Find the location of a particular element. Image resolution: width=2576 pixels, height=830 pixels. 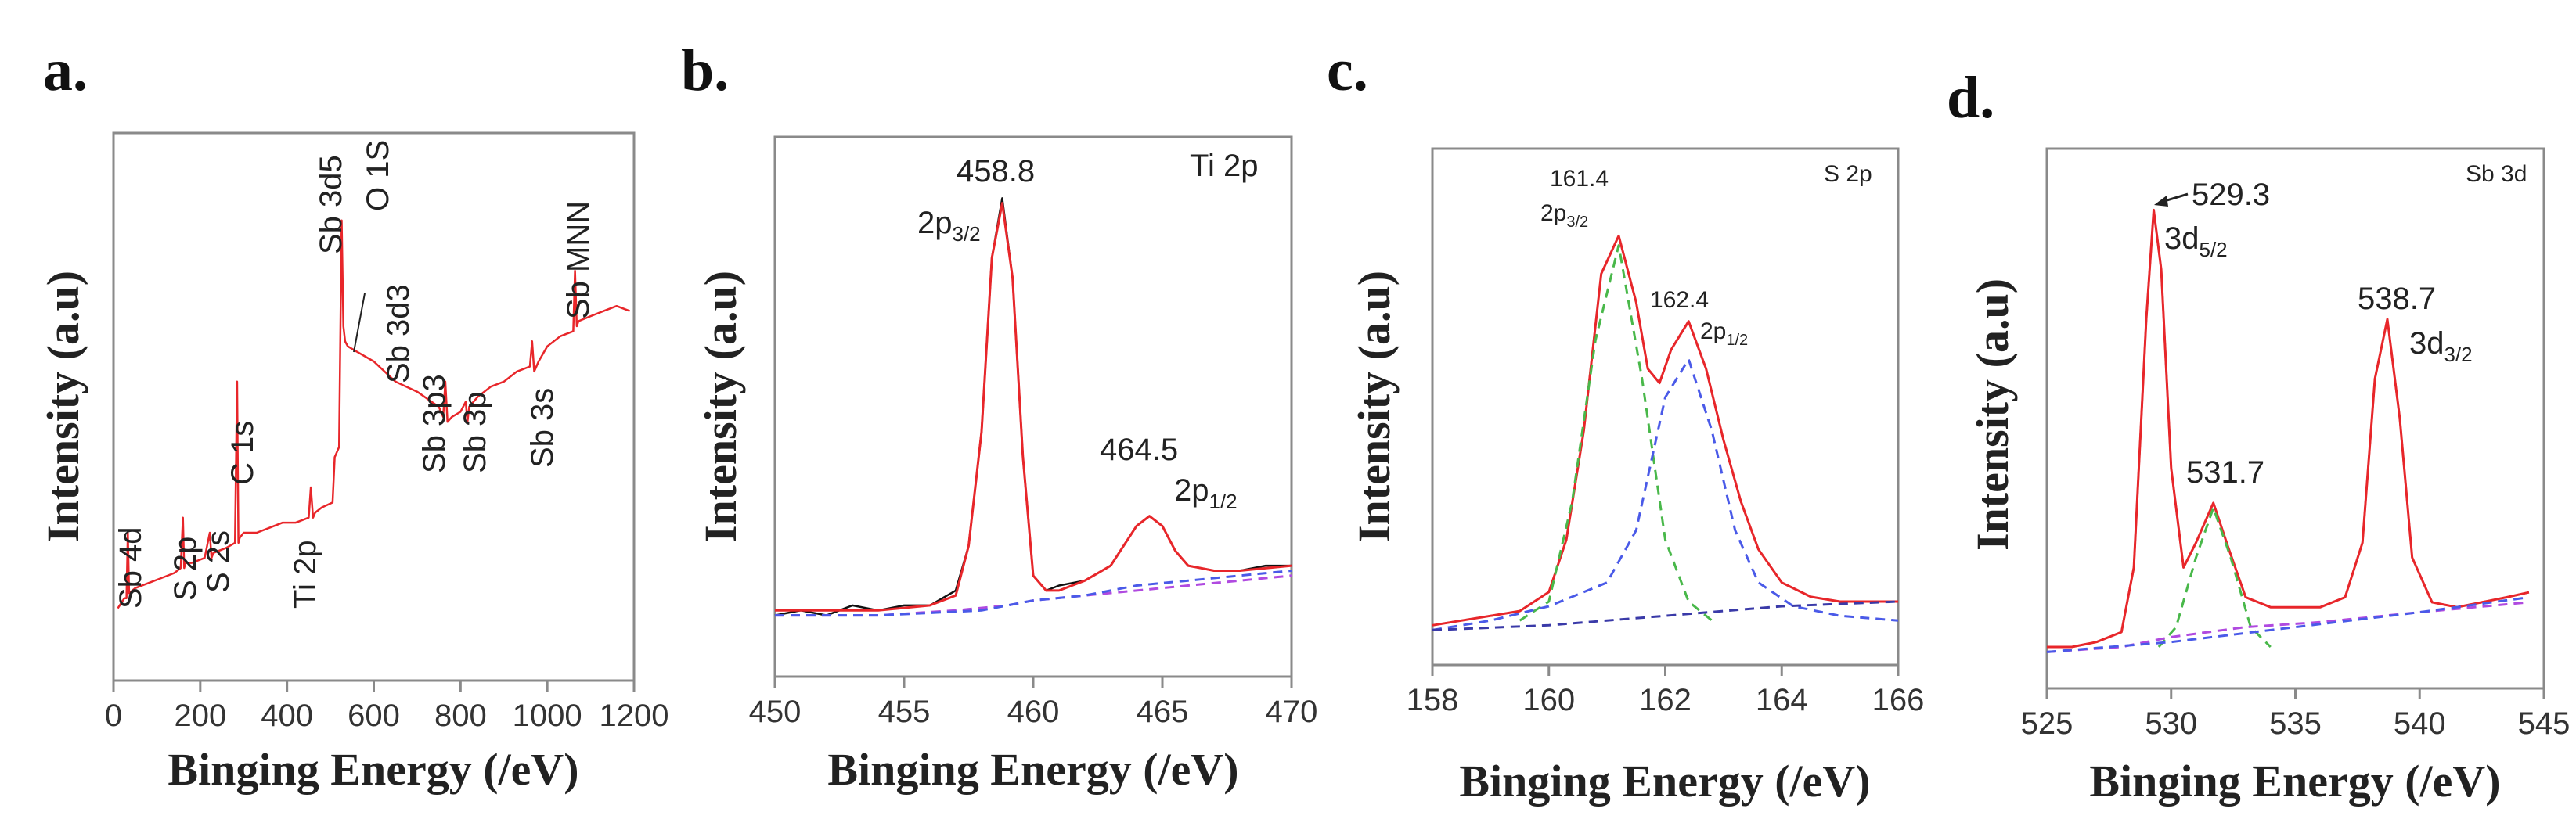

panel-b-series is located at coordinates (1033, 407).